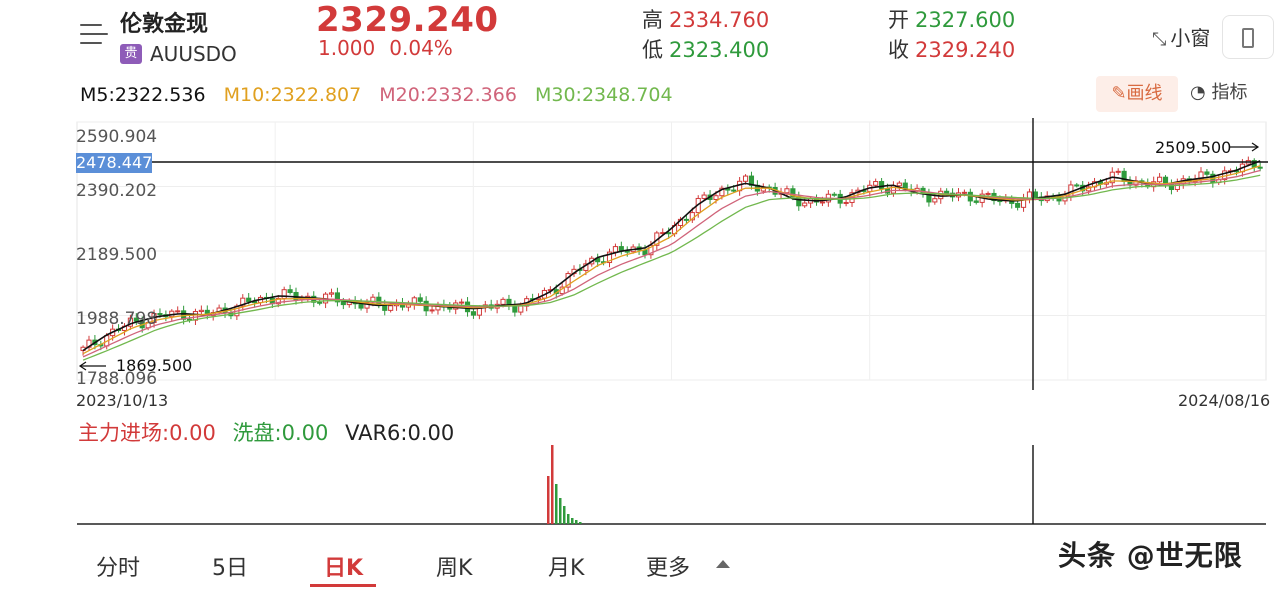  Describe the element at coordinates (719, 20) in the screenshot. I see `high-value: 2334.760` at that location.